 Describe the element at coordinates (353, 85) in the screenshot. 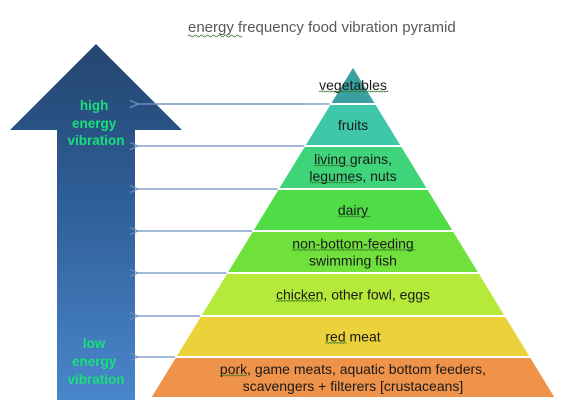

I see `pyramid-level-1-label: vegetables` at that location.